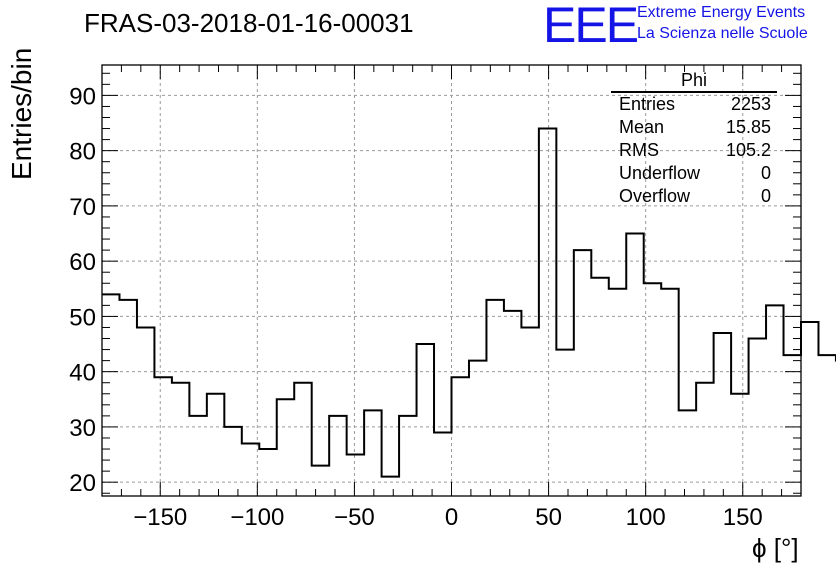 The image size is (836, 572). Describe the element at coordinates (743, 517) in the screenshot. I see `x-tick-label: 150` at that location.